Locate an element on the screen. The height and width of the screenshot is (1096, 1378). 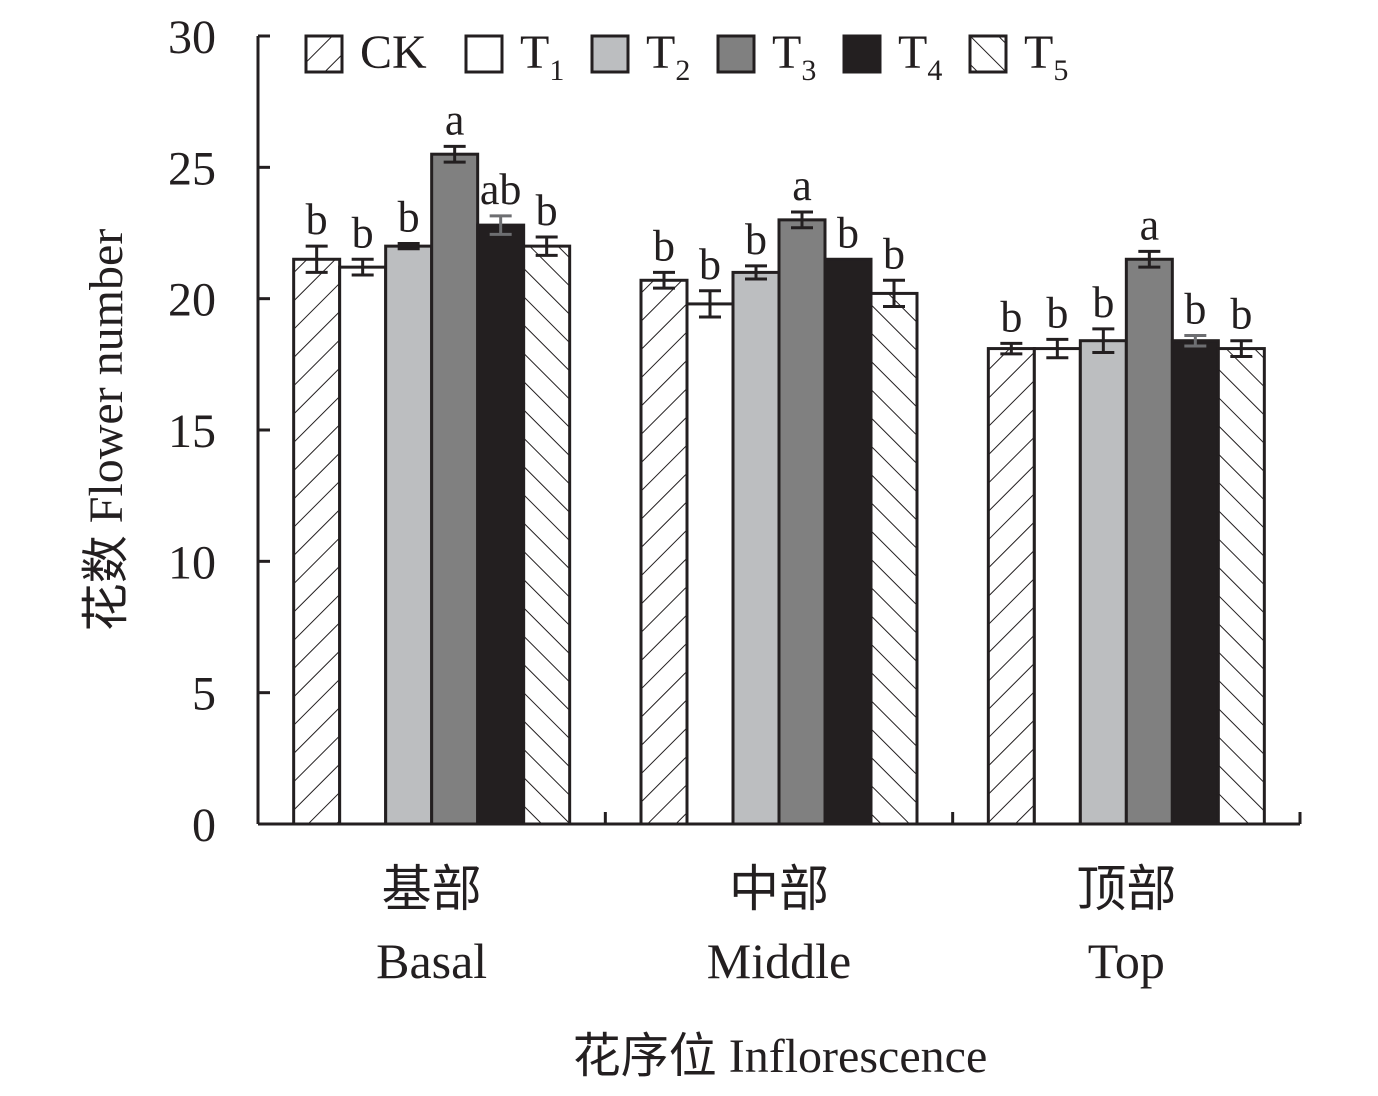
y-tick-label: 30 is located at coordinates (192, 37).